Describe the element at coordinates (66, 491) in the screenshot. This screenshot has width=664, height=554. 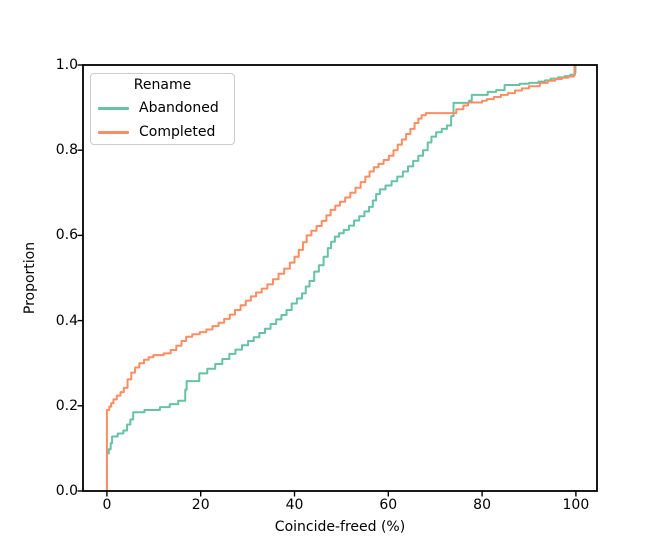
I see `y-tick-label: 0.0` at that location.